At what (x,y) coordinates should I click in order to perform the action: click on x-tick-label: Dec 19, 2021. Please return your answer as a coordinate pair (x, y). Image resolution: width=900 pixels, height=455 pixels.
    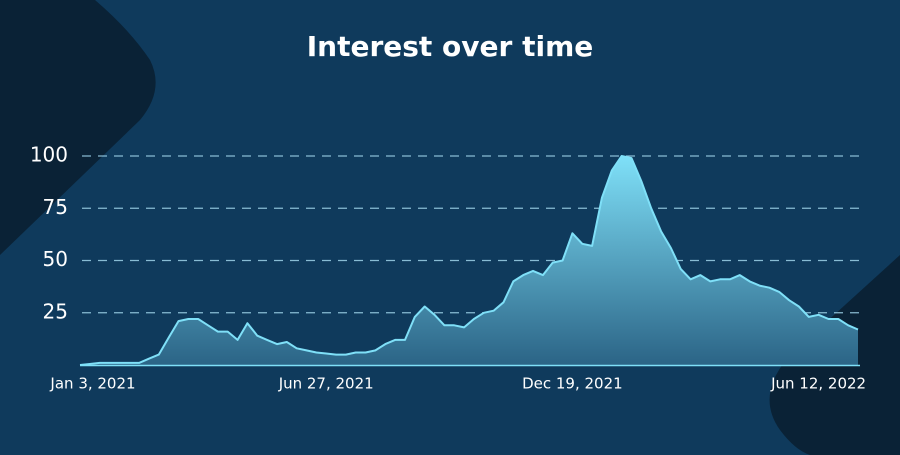
    Looking at the image, I should click on (572, 384).